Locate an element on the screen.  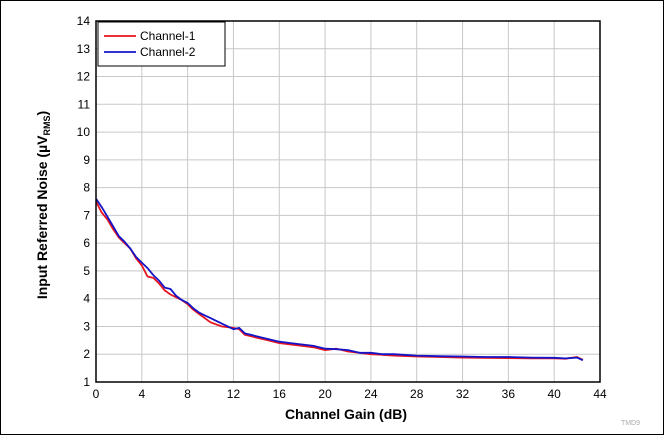
x-tick-label: 28 is located at coordinates (417, 394).